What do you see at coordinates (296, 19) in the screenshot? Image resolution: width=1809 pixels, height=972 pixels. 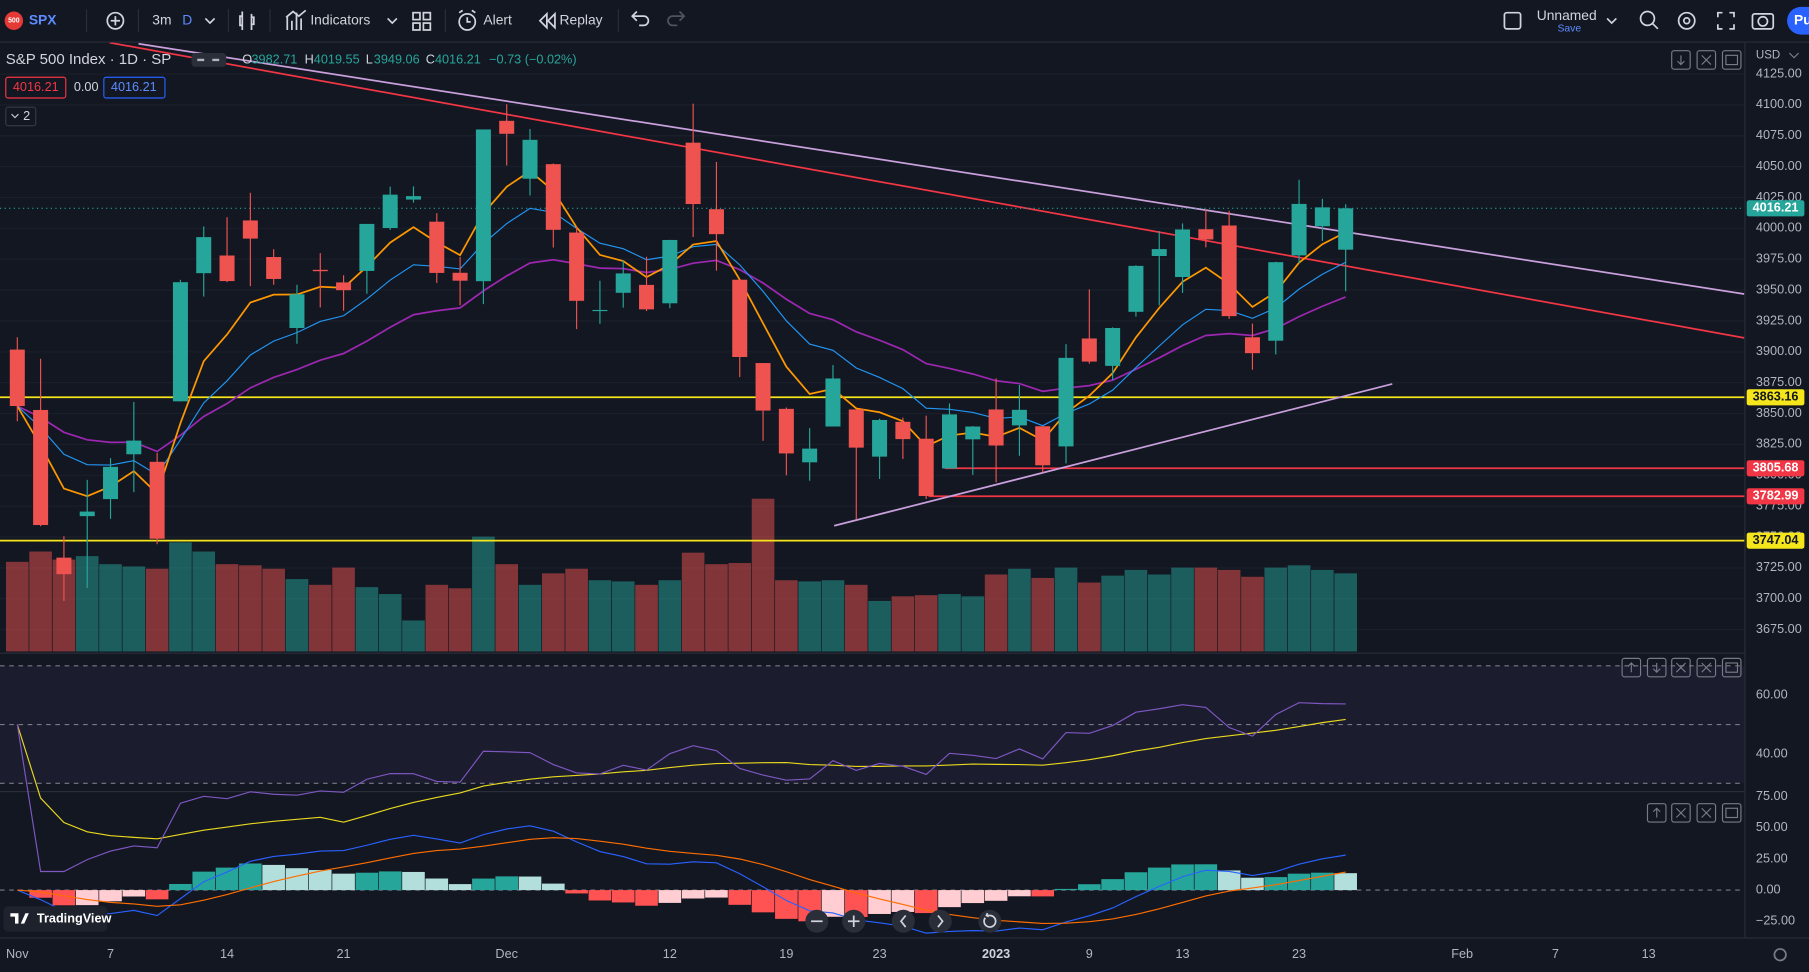 I see `indicators-icon` at bounding box center [296, 19].